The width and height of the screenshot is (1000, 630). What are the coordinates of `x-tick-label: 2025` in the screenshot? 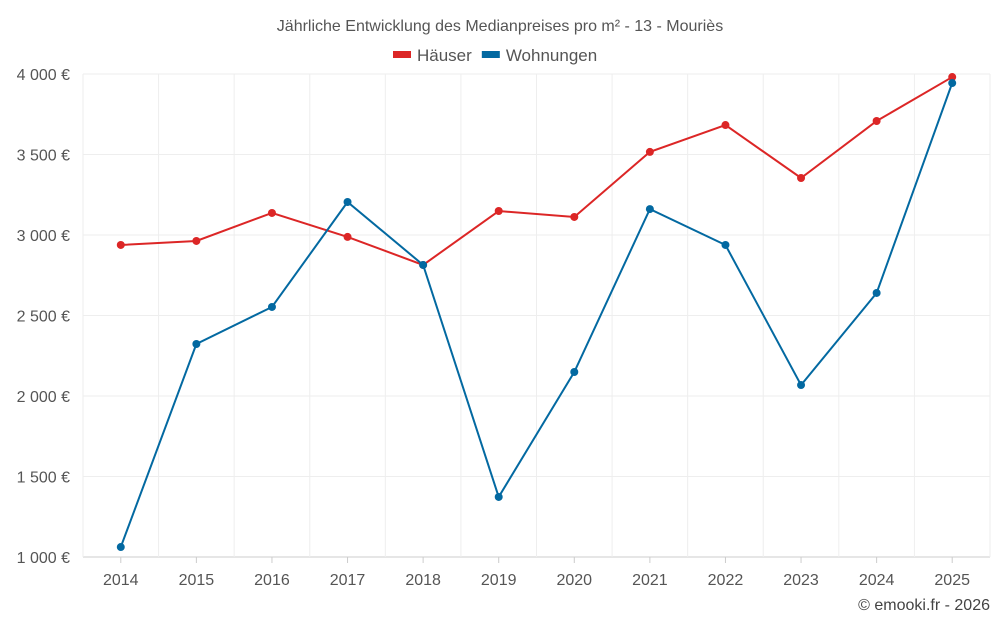 It's located at (952, 580).